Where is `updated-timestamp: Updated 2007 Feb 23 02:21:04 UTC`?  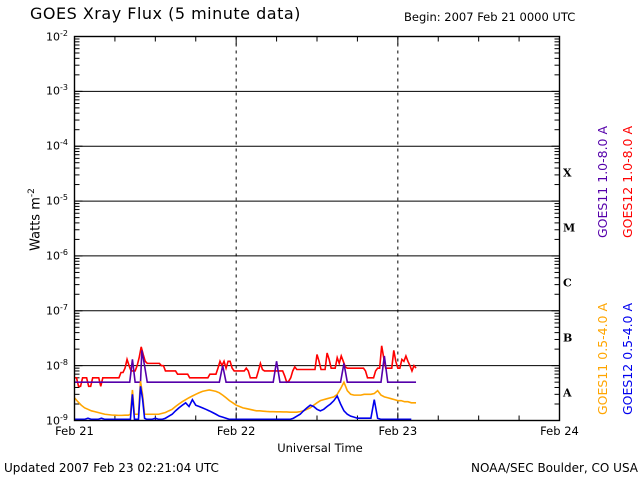 updated-timestamp: Updated 2007 Feb 23 02:21:04 UTC is located at coordinates (111, 468).